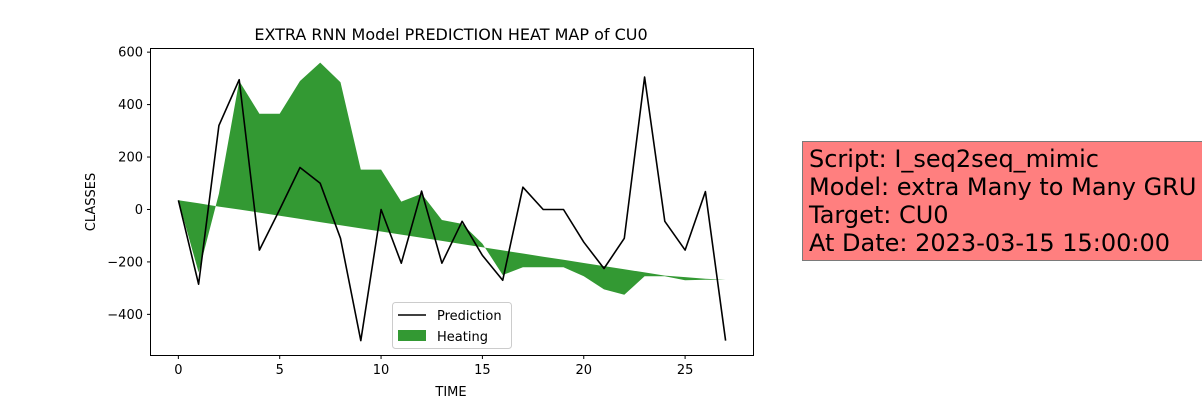 This screenshot has height=400, width=1202. Describe the element at coordinates (1003, 187) in the screenshot. I see `info-model-line: Model: extra Many to Many GRU` at that location.